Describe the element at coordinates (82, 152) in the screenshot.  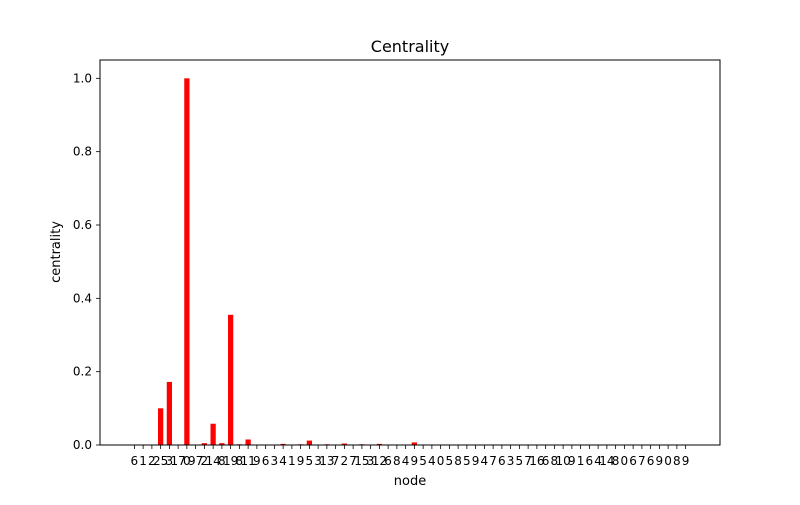
I see `y-tick-label: 0.8` at that location.